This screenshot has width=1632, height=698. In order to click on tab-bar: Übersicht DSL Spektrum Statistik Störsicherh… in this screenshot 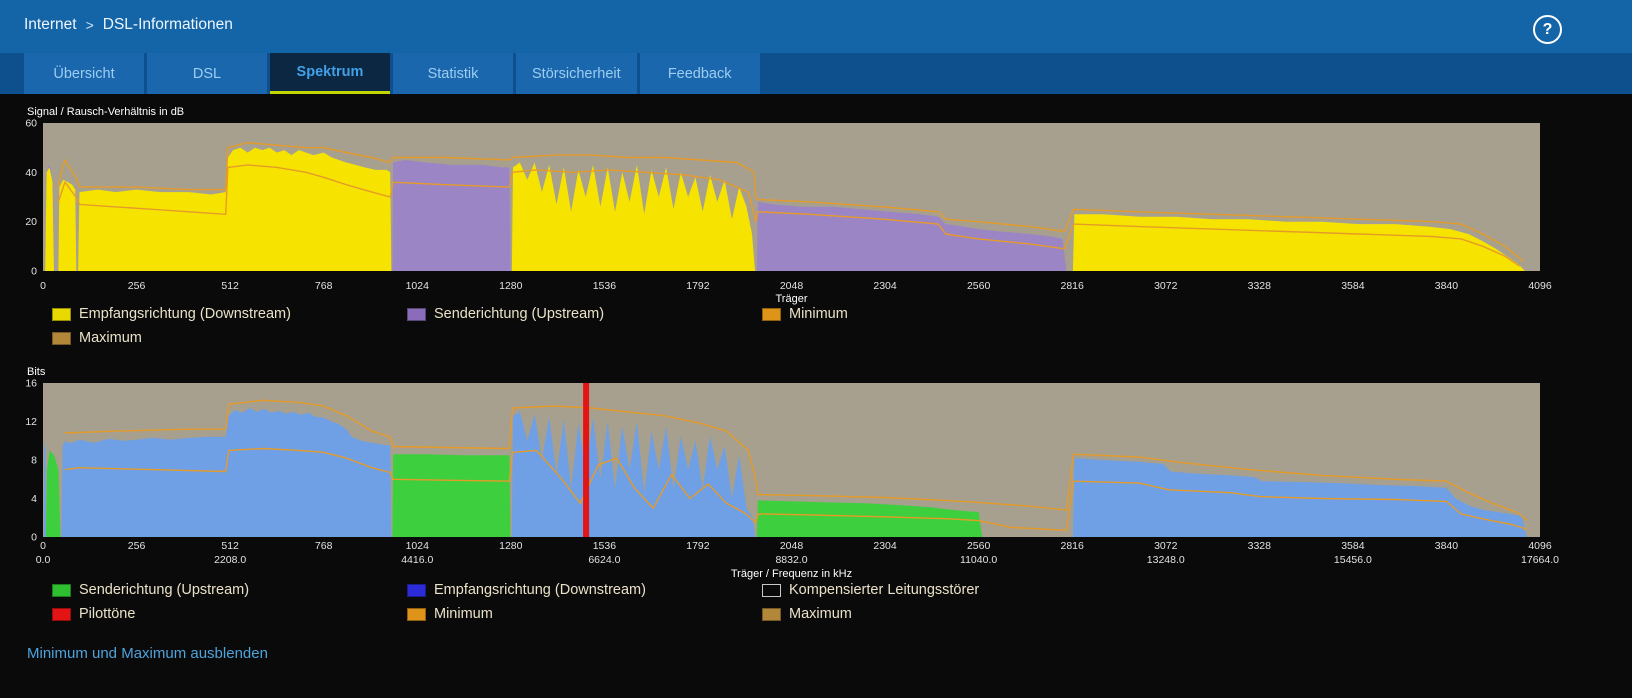, I will do `click(816, 73)`.